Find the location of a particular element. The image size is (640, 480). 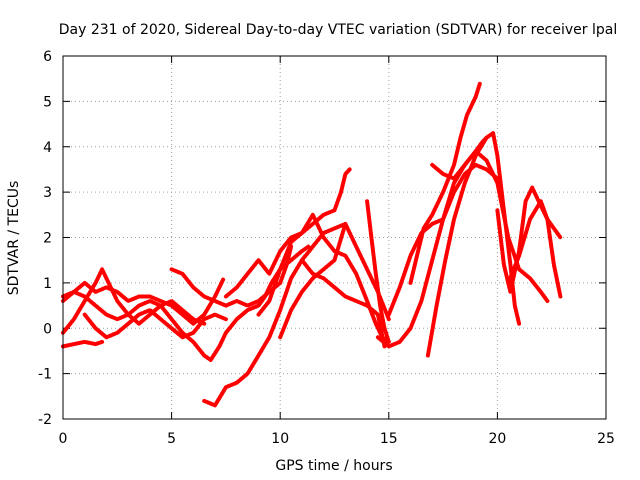

x-tick-label: 20 is located at coordinates (497, 439).